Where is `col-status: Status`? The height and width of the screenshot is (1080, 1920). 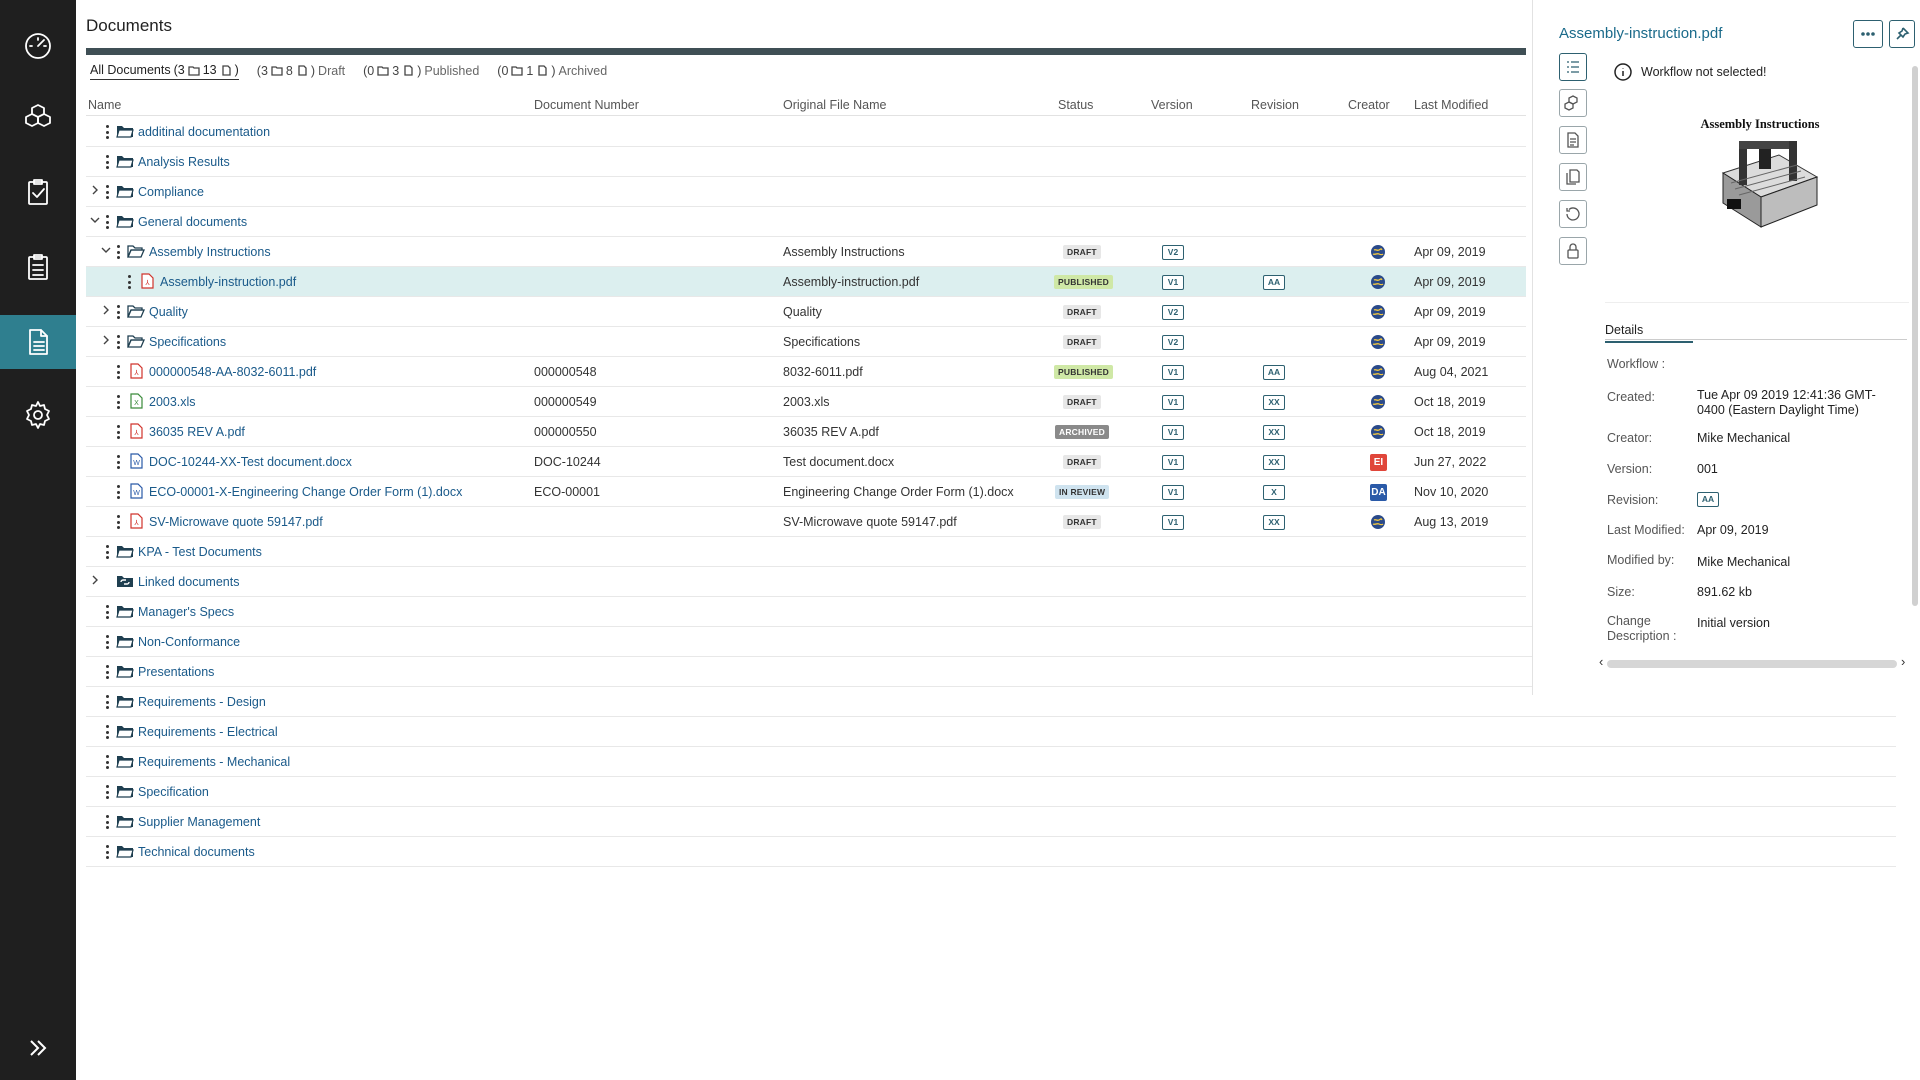
col-status: Status is located at coordinates (1076, 105).